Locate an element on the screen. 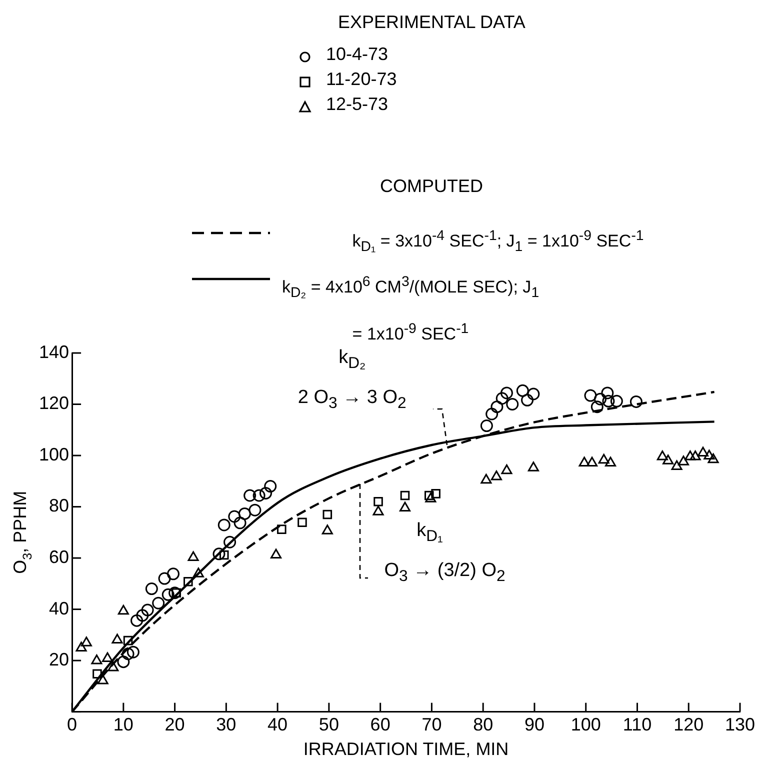 The height and width of the screenshot is (773, 768). x-tick-label: 0 is located at coordinates (72, 724).